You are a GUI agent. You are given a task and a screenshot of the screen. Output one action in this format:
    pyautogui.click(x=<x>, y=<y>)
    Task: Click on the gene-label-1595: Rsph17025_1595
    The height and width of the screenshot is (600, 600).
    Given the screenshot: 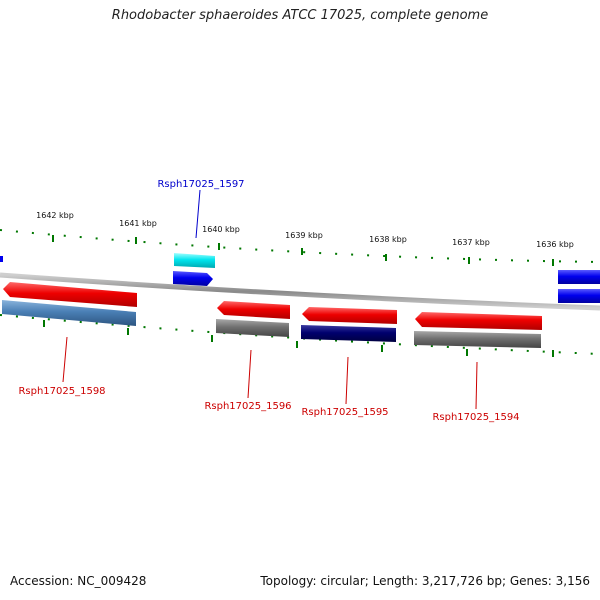 What is the action you would take?
    pyautogui.click(x=344, y=412)
    